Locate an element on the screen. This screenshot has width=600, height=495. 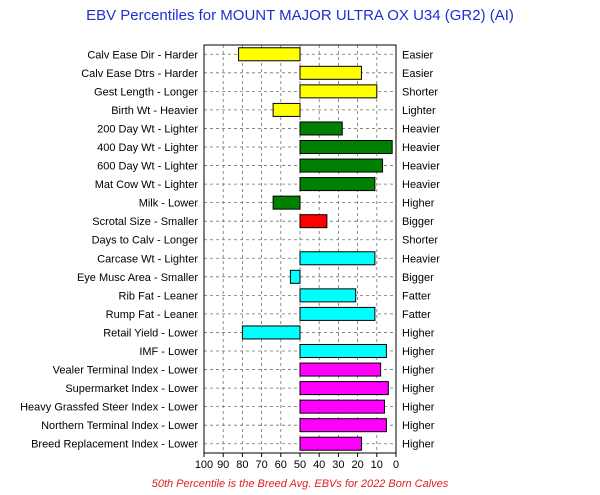
trait-label-left: Northern Terminal Index - Lower is located at coordinates (119, 426).